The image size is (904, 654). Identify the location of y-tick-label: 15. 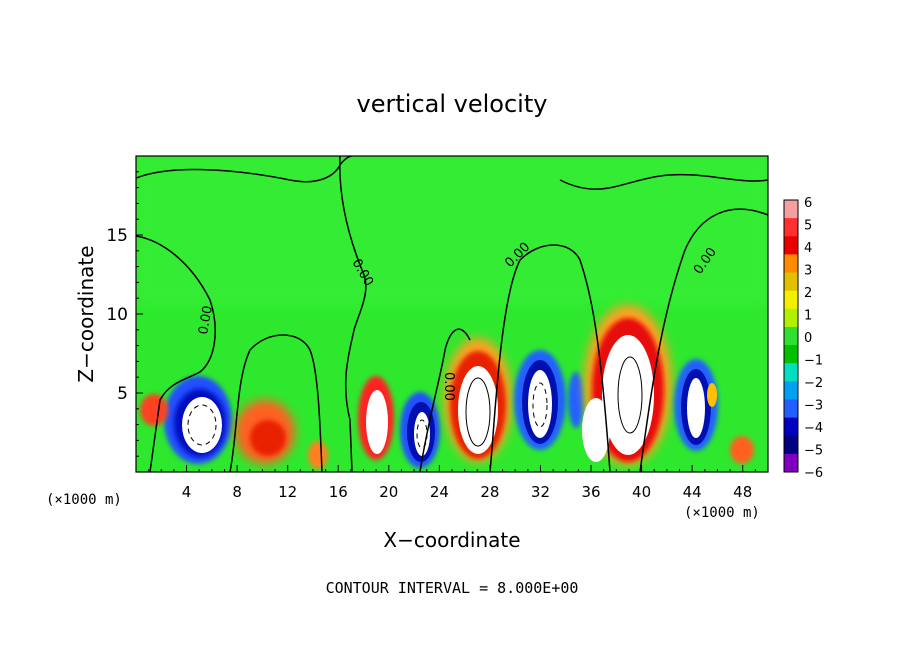
(117, 236).